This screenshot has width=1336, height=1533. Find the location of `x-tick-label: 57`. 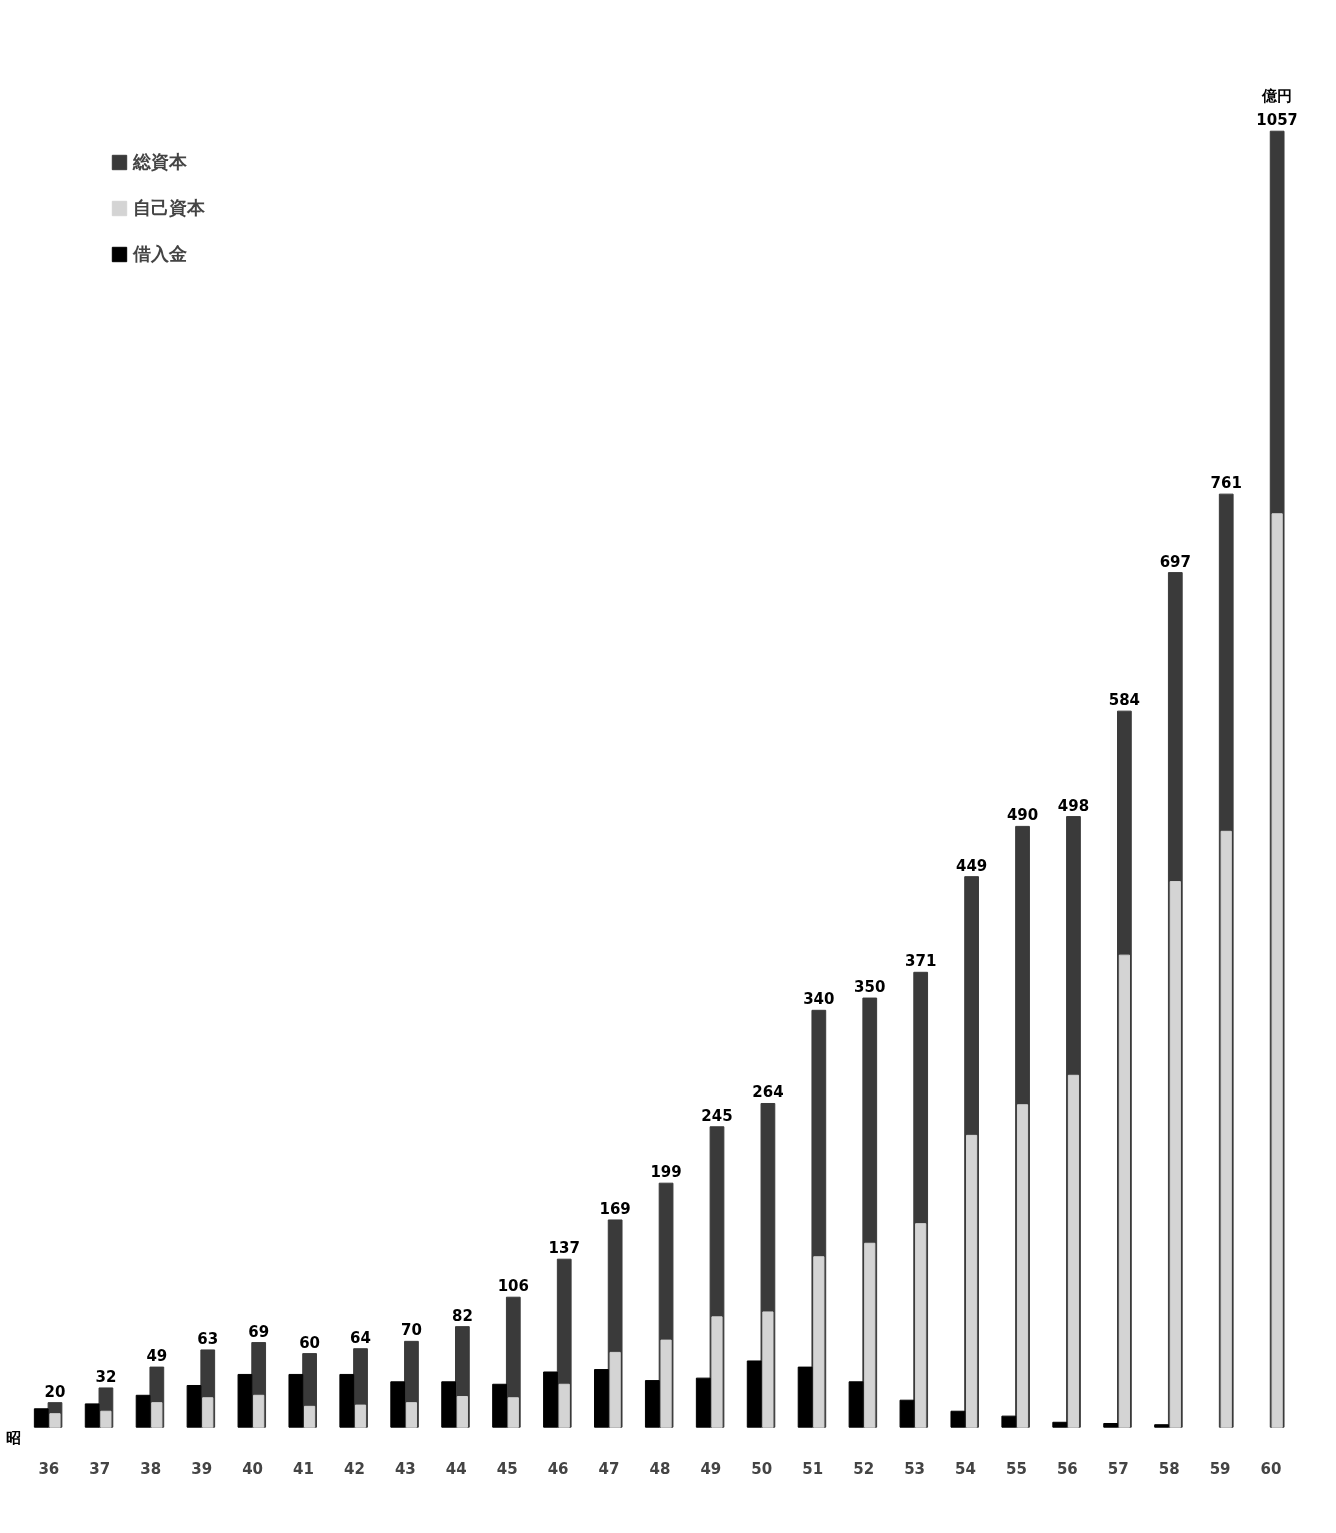

x-tick-label: 57 is located at coordinates (1118, 1468).